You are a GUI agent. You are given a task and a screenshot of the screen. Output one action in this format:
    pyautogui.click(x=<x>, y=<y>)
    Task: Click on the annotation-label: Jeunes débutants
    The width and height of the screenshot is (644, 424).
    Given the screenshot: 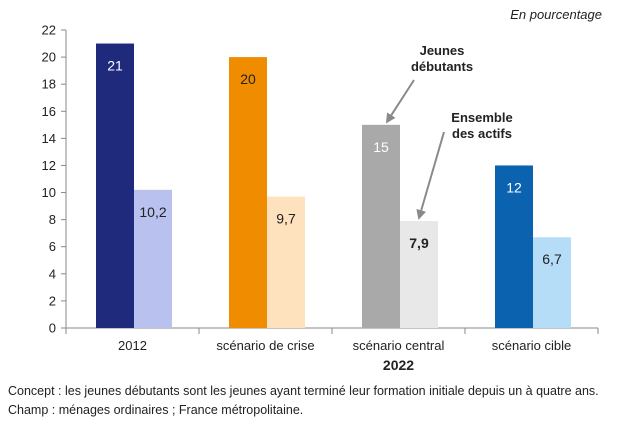 What is the action you would take?
    pyautogui.click(x=442, y=58)
    